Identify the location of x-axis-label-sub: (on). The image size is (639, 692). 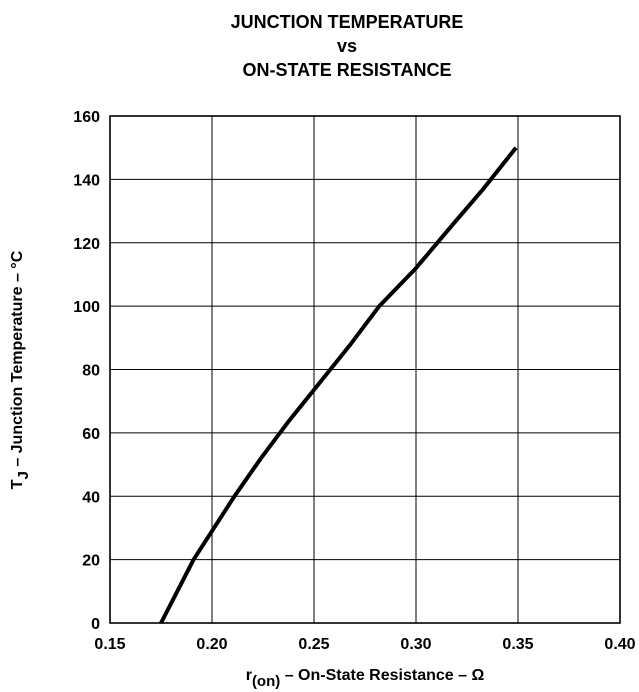
(266, 681).